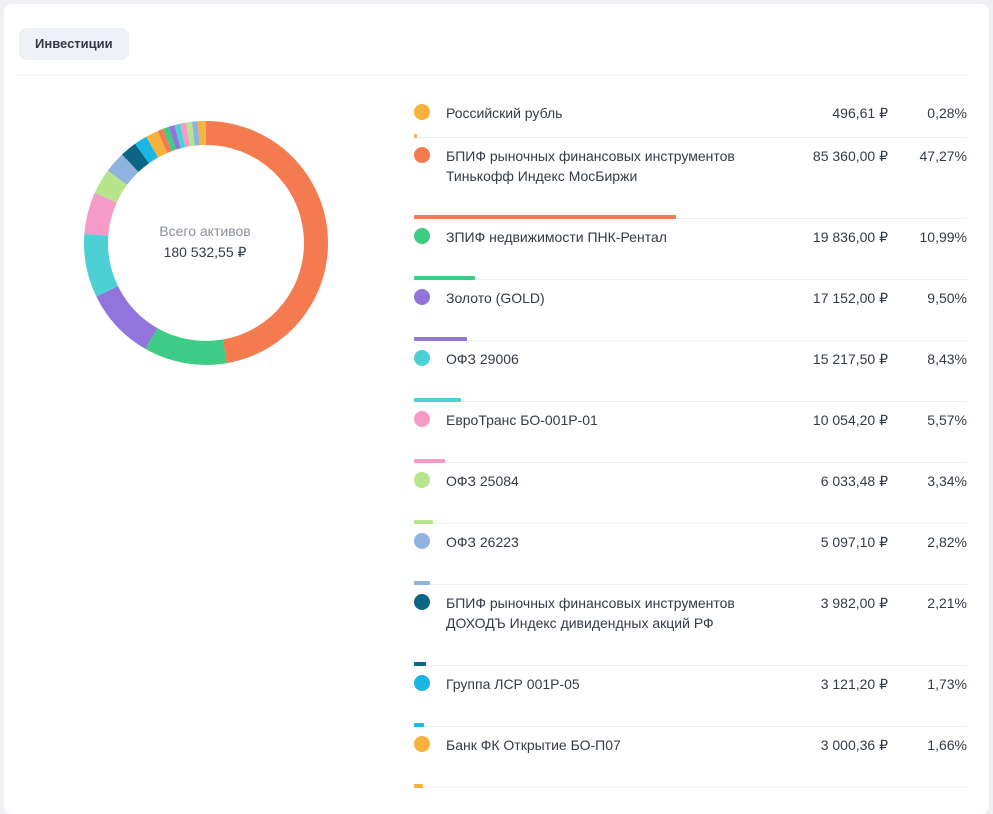  What do you see at coordinates (947, 298) in the screenshot?
I see `asset-percent: 9,50%` at bounding box center [947, 298].